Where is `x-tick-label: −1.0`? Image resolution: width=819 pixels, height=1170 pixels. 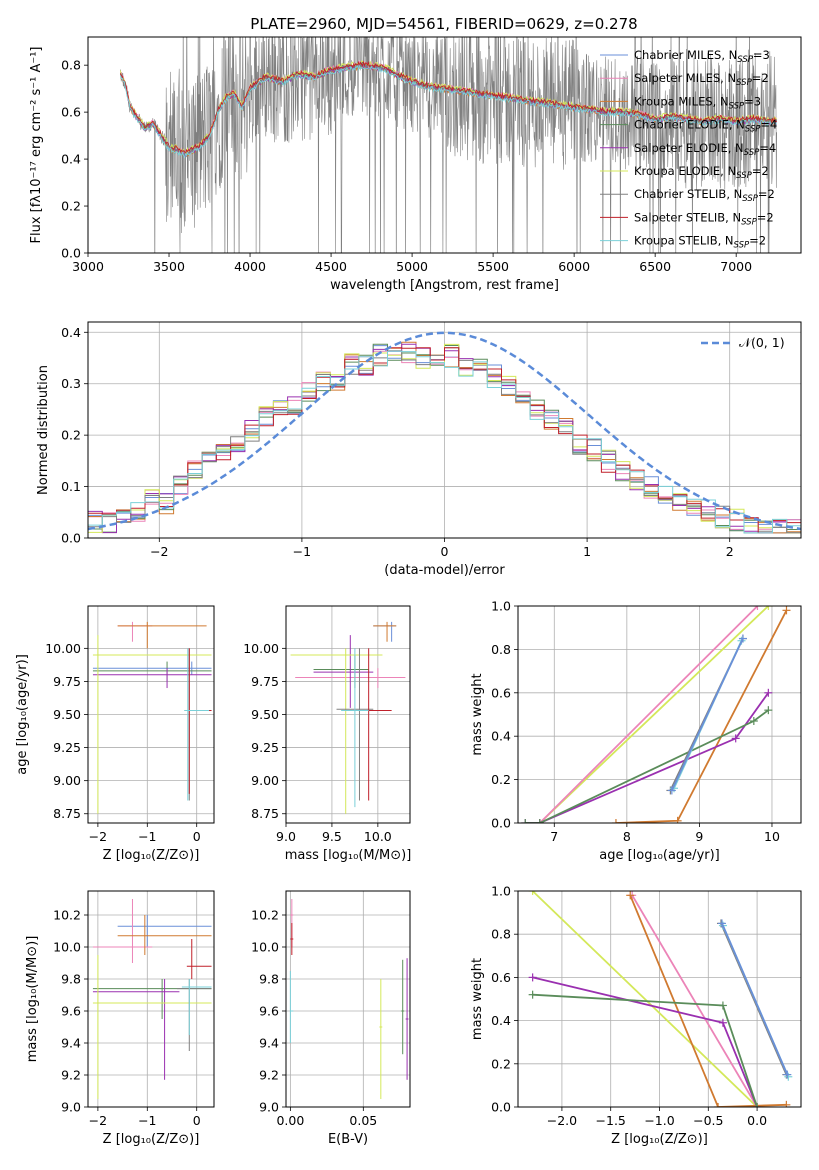
x-tick-label: −1.0 is located at coordinates (659, 1120).